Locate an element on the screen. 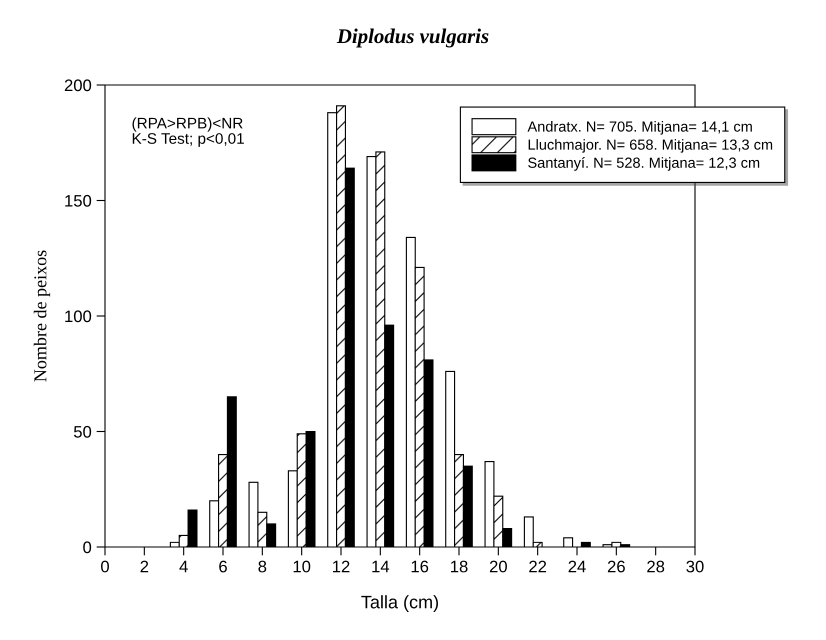  annotation: (RPA>RPB)<NR K-S Test; p<0,01 is located at coordinates (188, 132).